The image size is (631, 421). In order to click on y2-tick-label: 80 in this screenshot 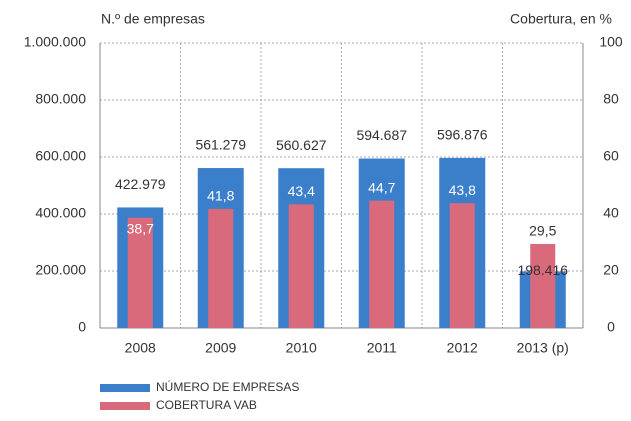, I will do `click(611, 99)`.